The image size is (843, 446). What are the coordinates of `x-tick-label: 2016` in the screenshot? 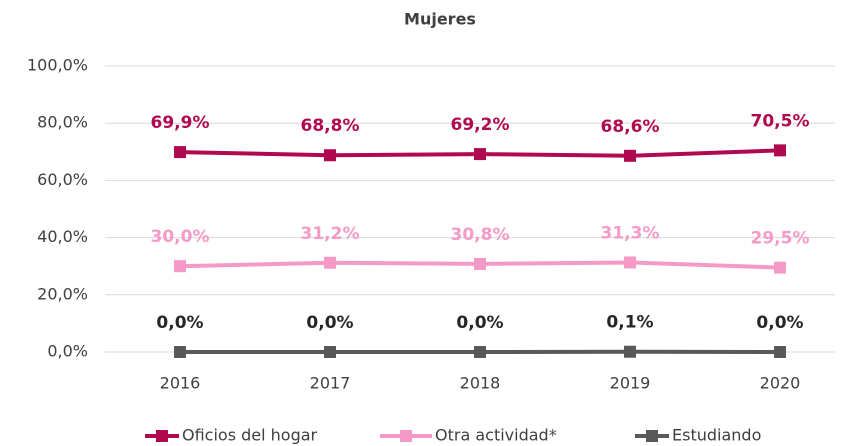 It's located at (180, 383).